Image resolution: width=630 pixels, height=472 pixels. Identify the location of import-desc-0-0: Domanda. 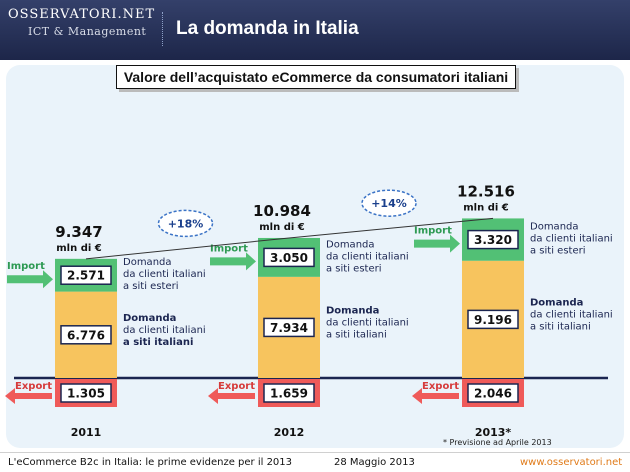
(147, 262).